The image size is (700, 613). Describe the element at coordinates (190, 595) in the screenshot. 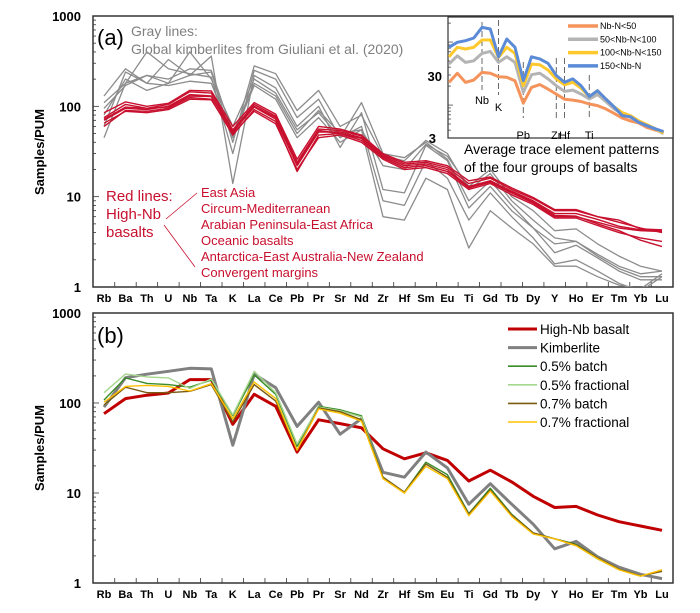

I see `panel-b-xtick-label: Nb` at that location.